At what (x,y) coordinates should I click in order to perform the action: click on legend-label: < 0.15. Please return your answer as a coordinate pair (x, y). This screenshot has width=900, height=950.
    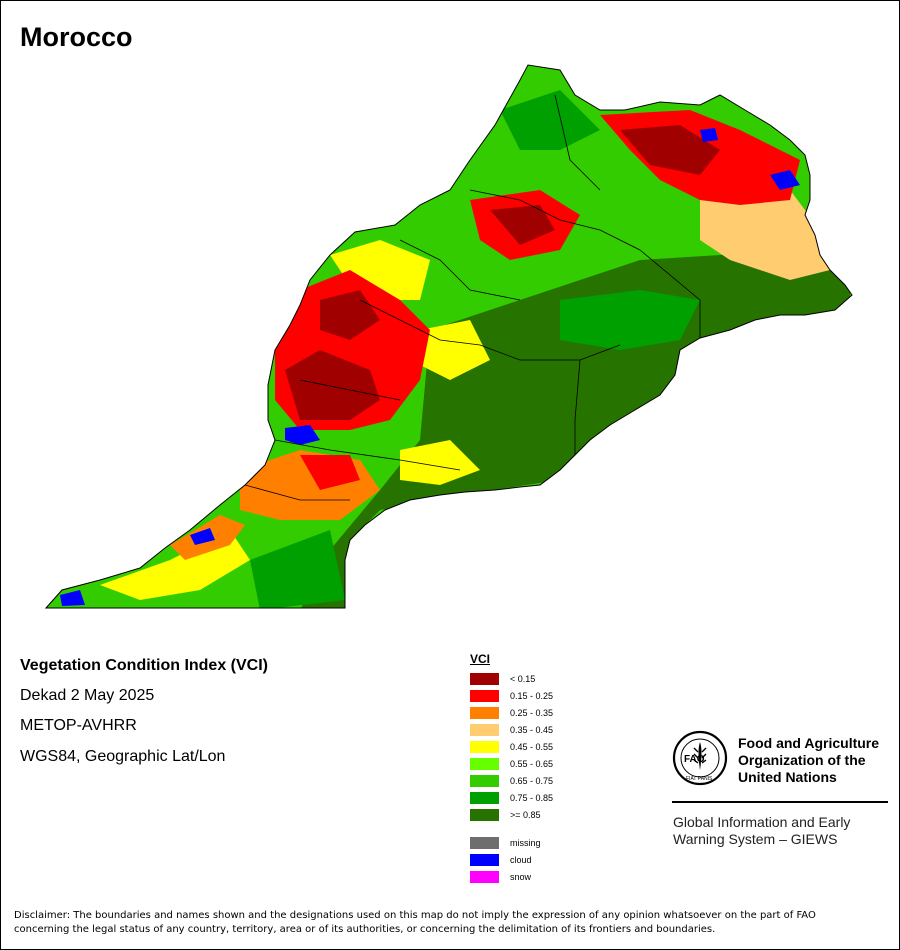
    Looking at the image, I should click on (523, 678).